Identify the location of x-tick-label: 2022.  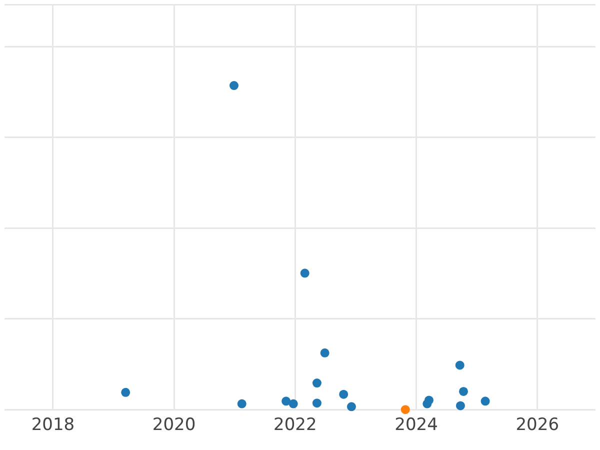
(295, 425).